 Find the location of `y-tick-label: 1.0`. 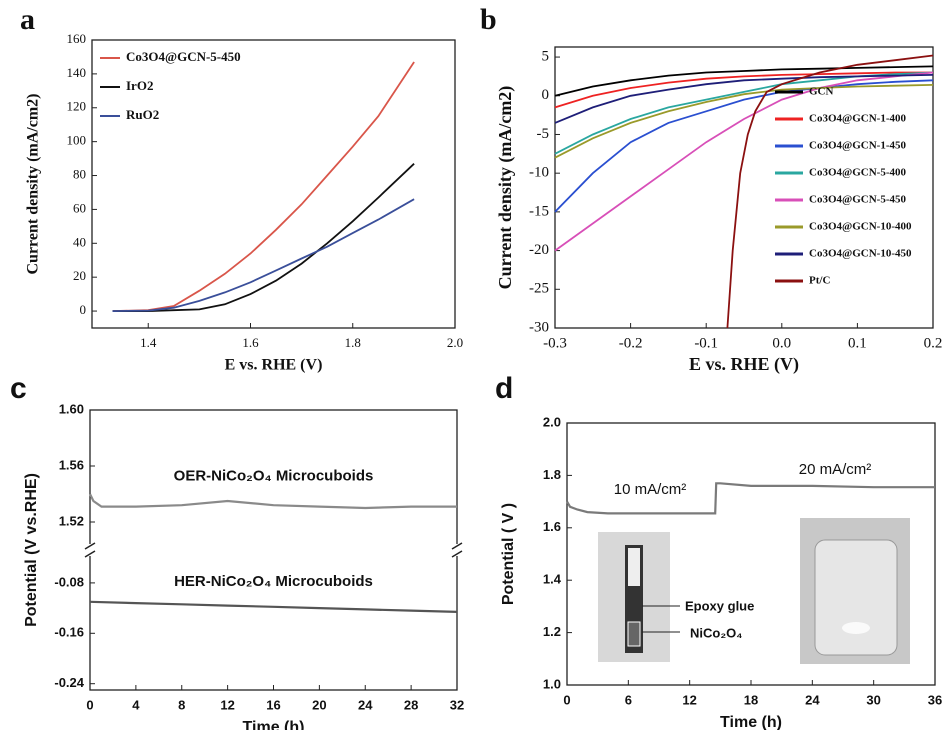

y-tick-label: 1.0 is located at coordinates (552, 683).